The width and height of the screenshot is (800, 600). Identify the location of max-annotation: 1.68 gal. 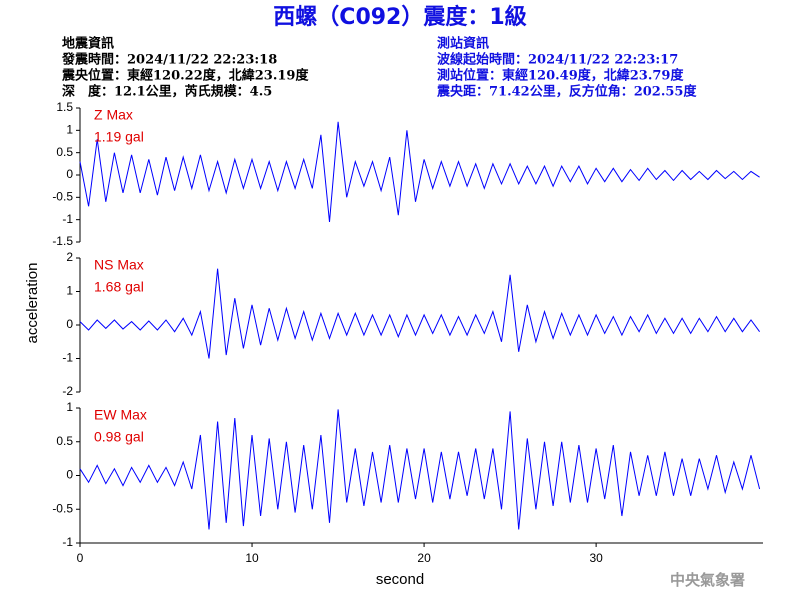
(119, 287).